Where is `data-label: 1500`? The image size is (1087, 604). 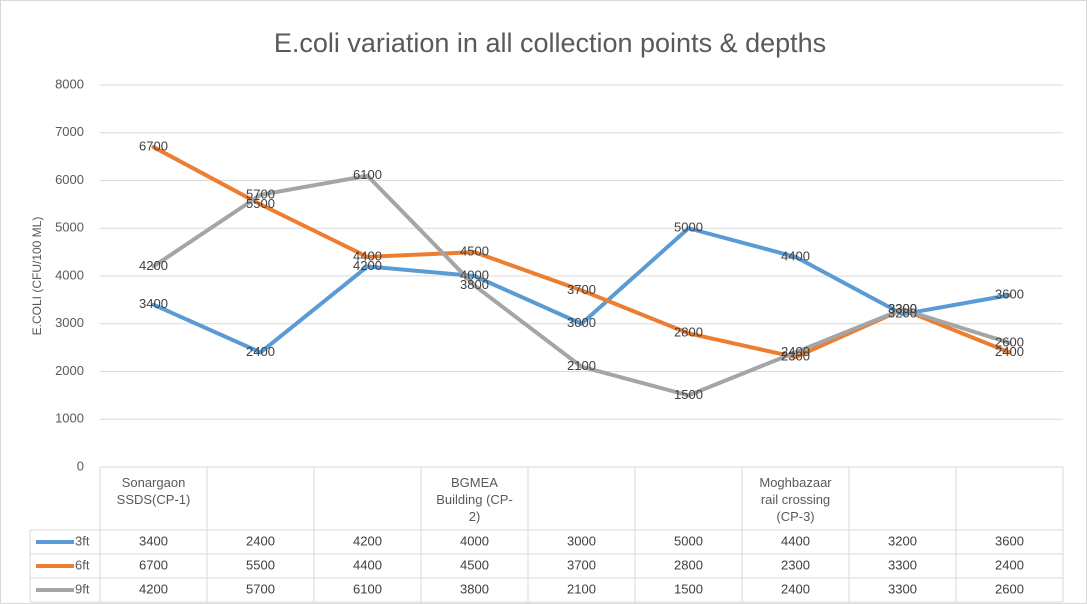
data-label: 1500 is located at coordinates (688, 394).